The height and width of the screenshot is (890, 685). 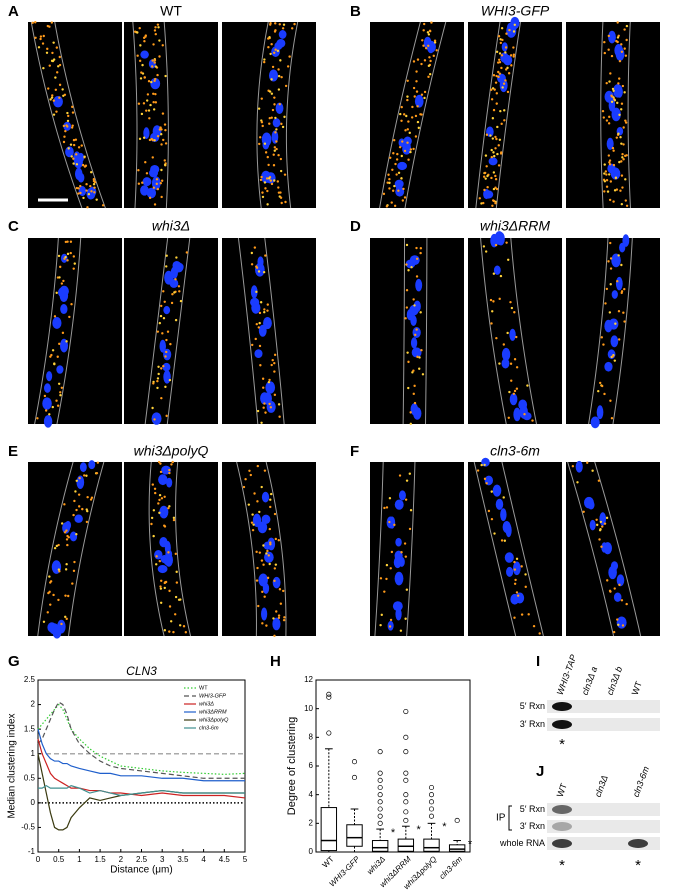 I want to click on panel-letter: J, so click(x=540, y=771).